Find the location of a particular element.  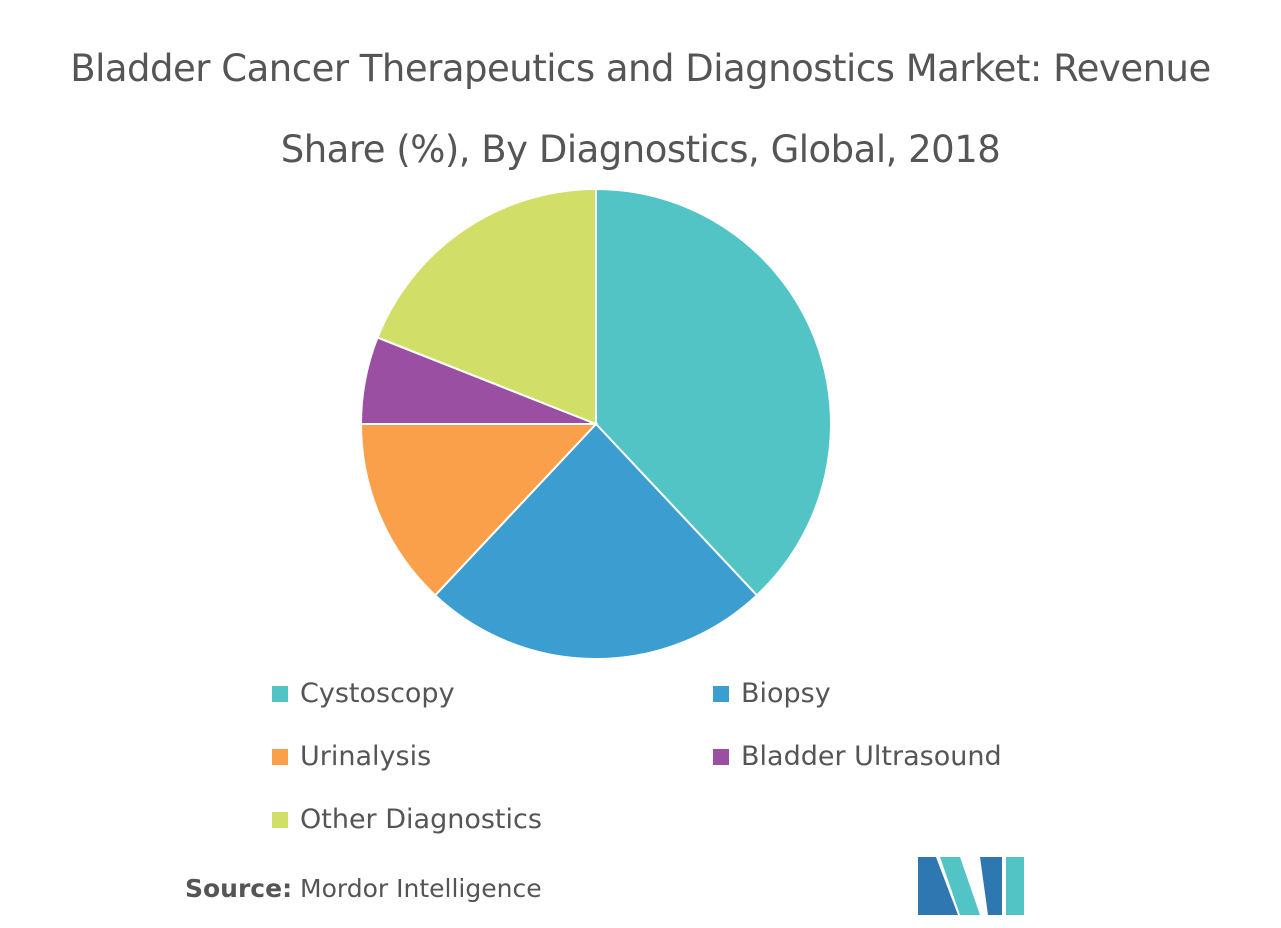

legend-item: Bladder Ultrasound is located at coordinates (857, 756).